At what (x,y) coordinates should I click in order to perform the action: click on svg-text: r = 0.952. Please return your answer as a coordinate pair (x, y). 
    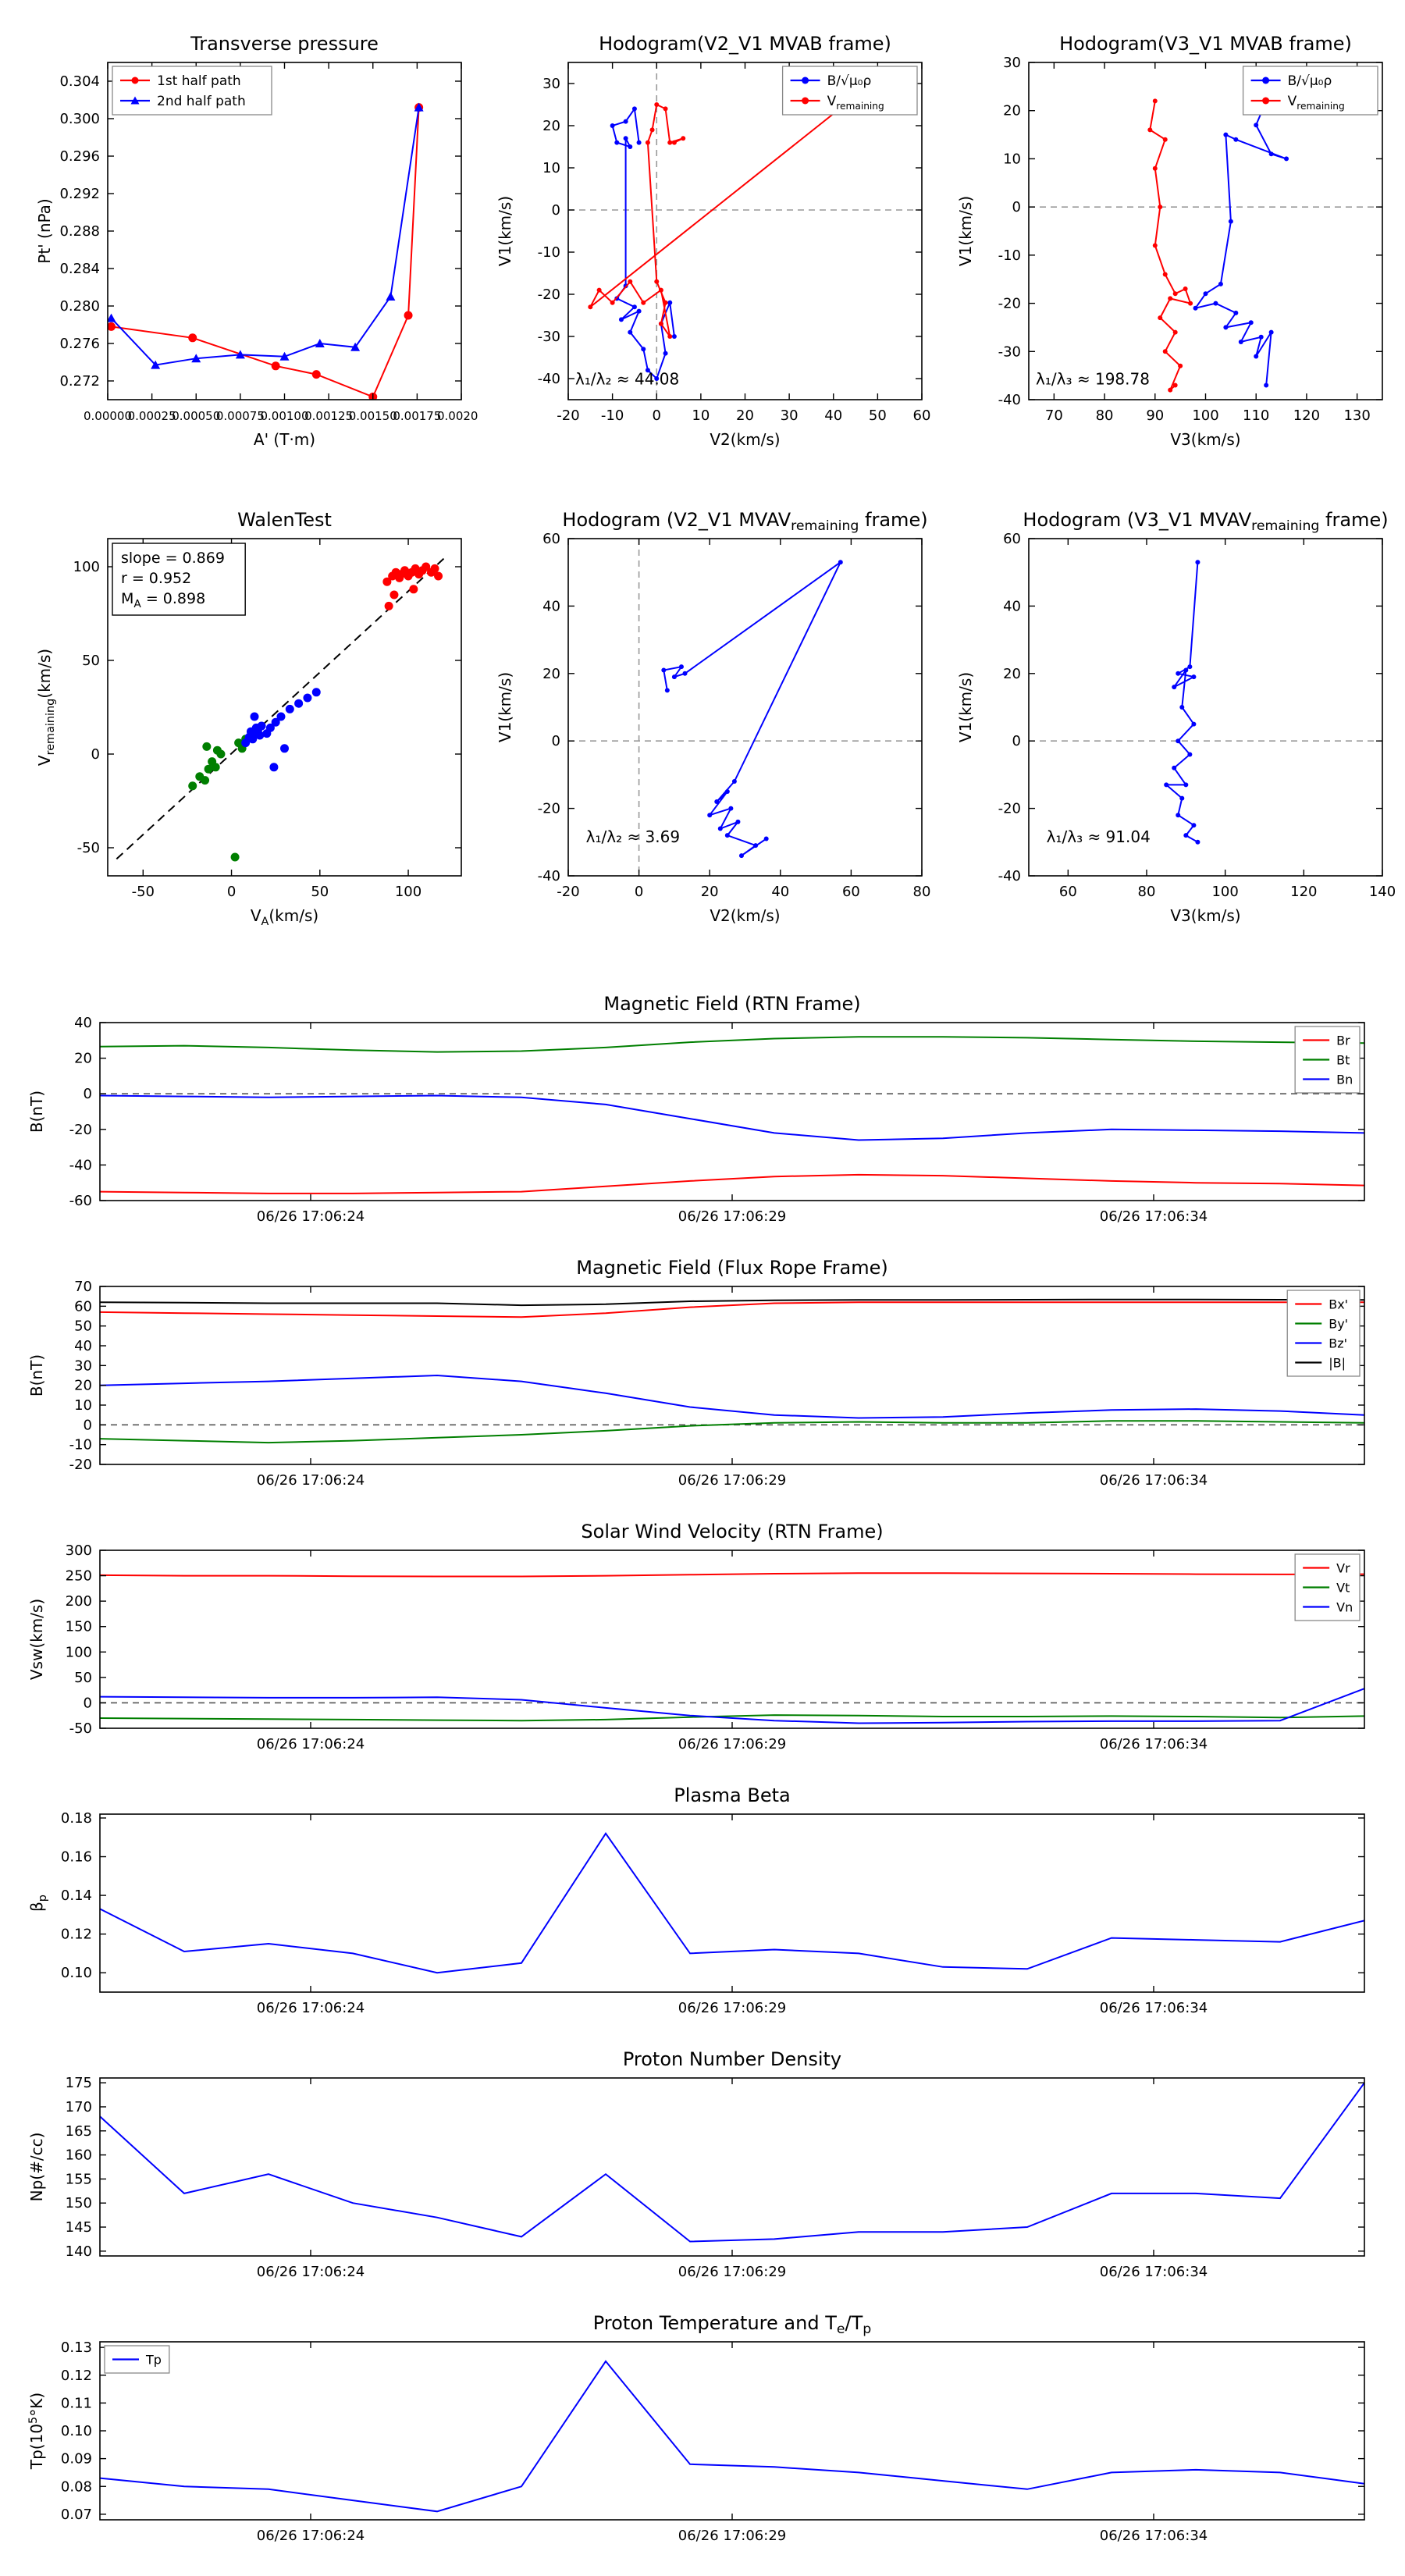
    Looking at the image, I should click on (156, 578).